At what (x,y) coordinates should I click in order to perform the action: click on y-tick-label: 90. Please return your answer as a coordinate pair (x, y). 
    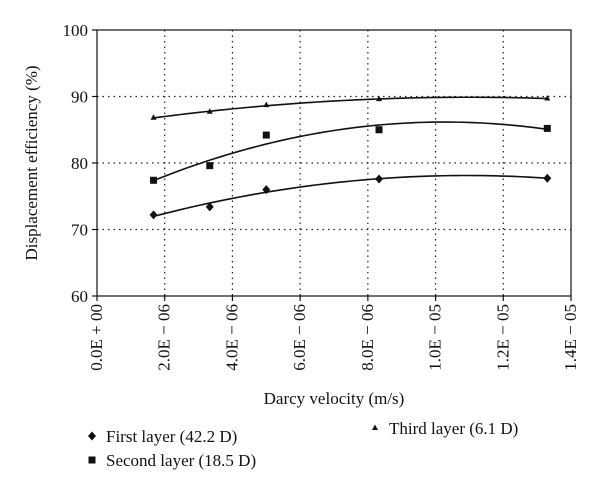
    Looking at the image, I should click on (79, 97).